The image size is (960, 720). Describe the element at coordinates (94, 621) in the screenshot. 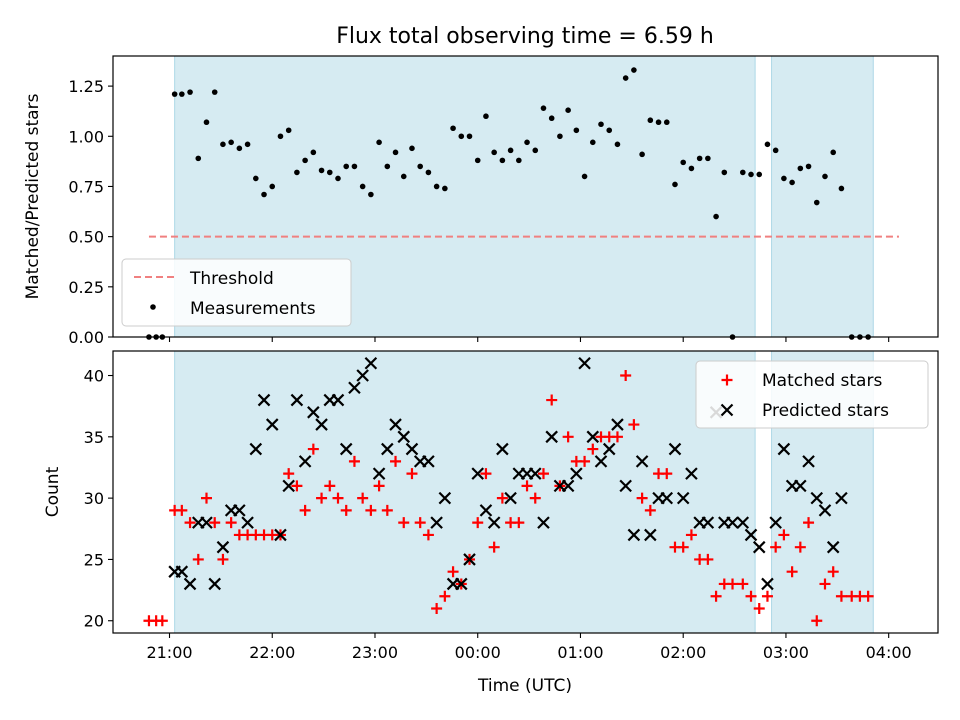

I see `y-tick-label: 20` at that location.